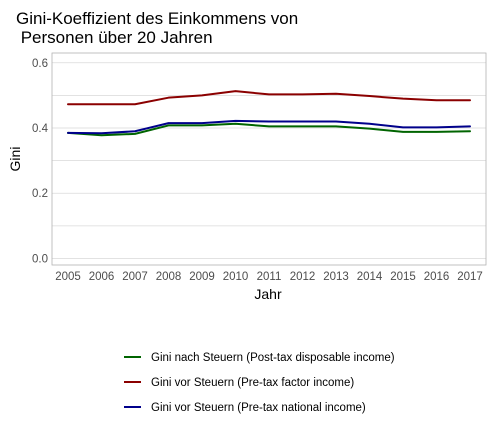  I want to click on x-tick-label: 2011, so click(269, 277).